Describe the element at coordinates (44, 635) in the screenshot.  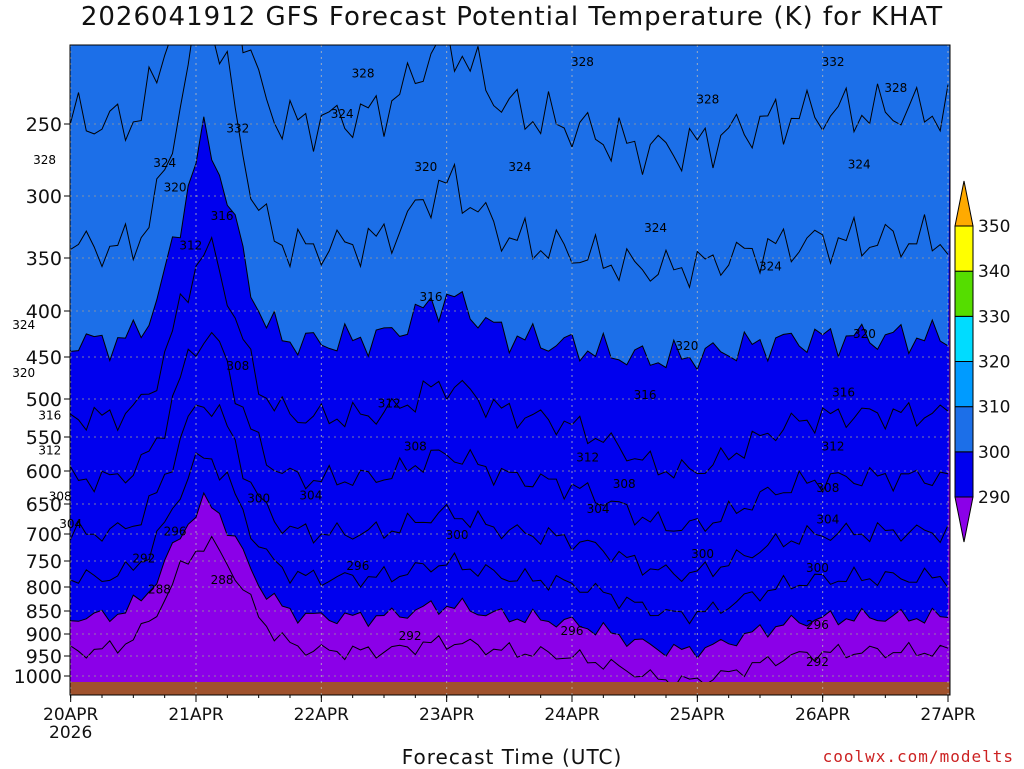
I see `y-tick-label: 900` at that location.